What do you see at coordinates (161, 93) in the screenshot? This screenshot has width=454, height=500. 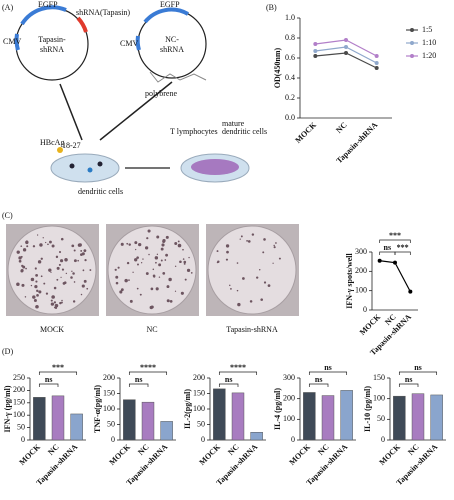 I see `label: polybrene` at bounding box center [161, 93].